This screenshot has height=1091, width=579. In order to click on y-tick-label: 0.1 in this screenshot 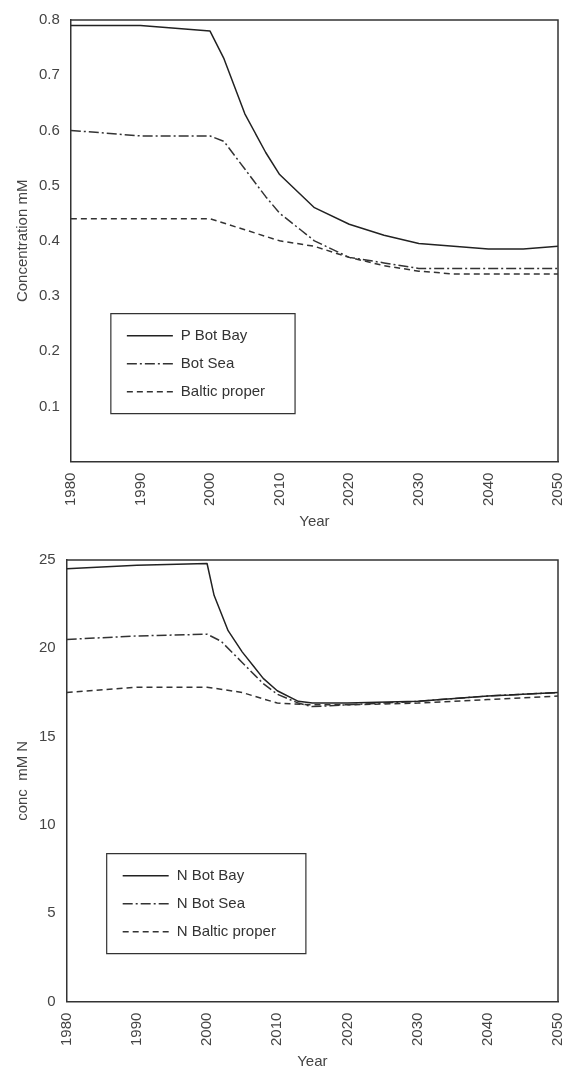, I will do `click(49, 405)`.